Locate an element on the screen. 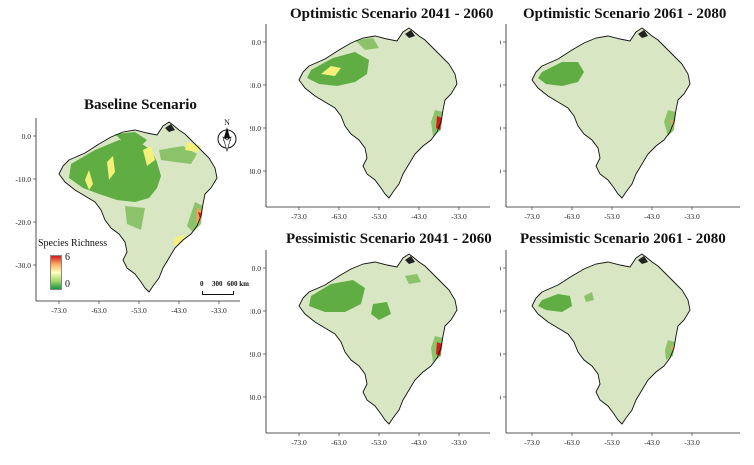 The image size is (754, 465). scalebar-tick-0: 0 is located at coordinates (202, 284).